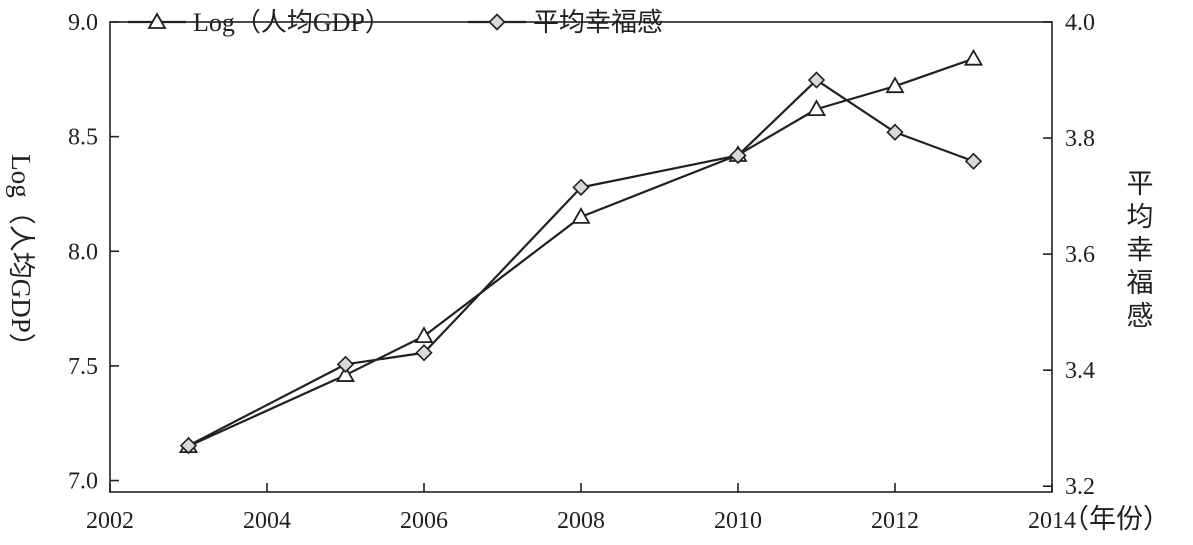  Describe the element at coordinates (895, 521) in the screenshot. I see `x-tick-label: 2012` at that location.